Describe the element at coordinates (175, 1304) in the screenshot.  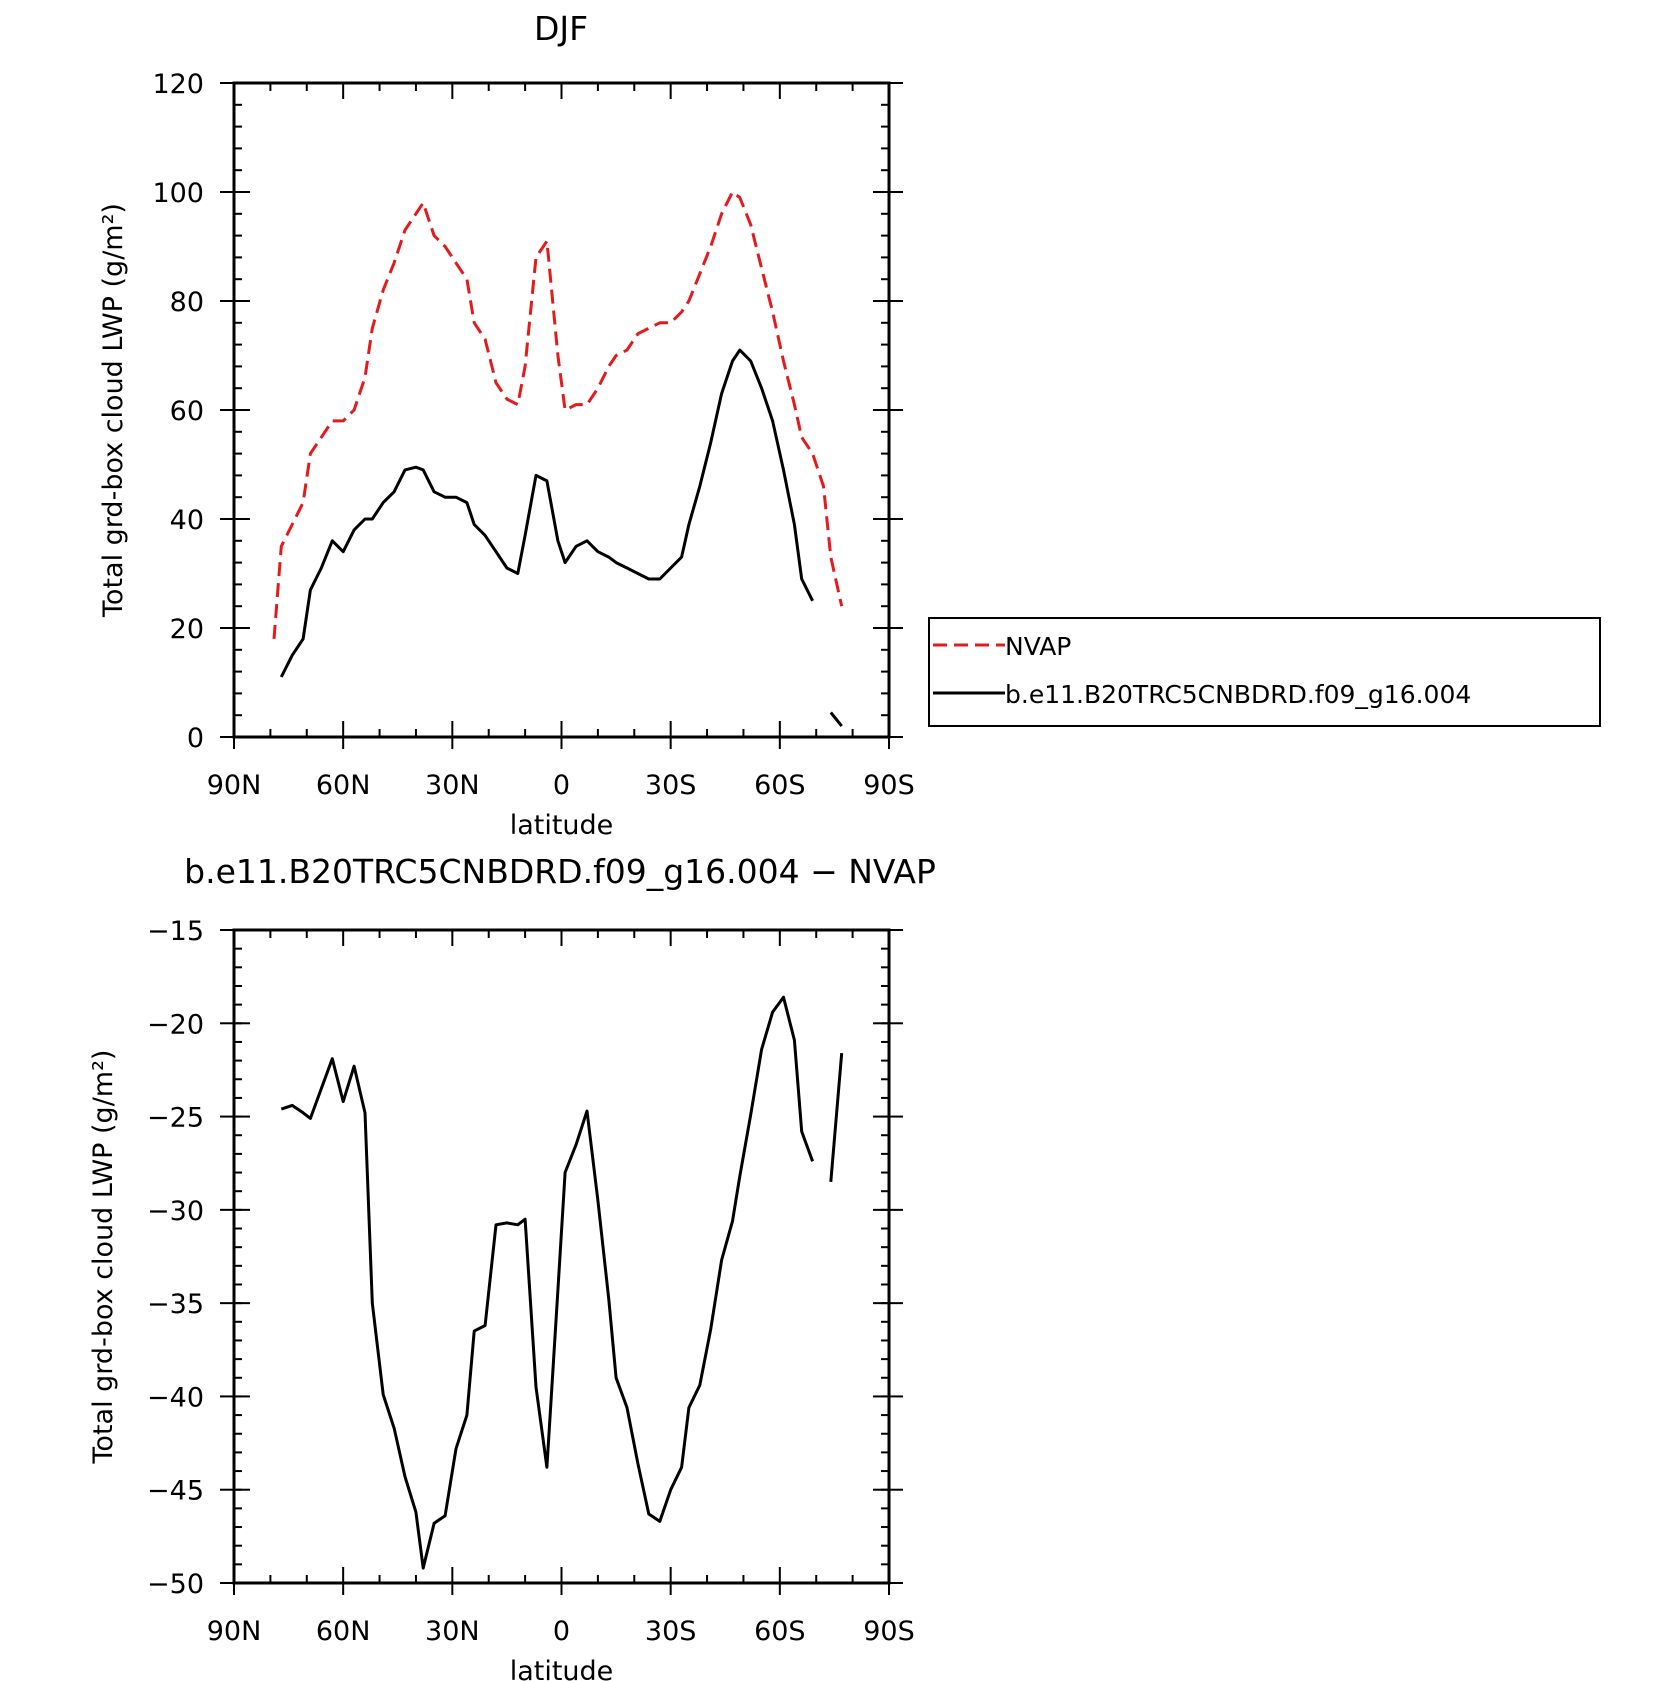
I see `y-tick-label: −35` at that location.